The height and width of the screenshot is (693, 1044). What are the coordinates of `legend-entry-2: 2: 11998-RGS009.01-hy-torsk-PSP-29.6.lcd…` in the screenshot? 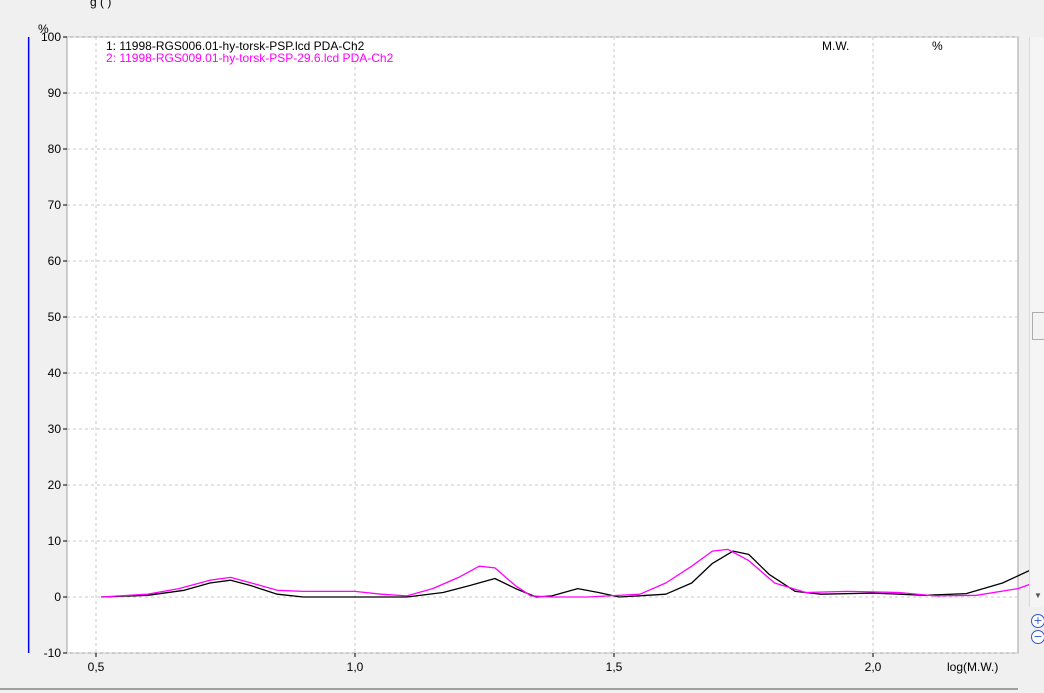 It's located at (250, 58).